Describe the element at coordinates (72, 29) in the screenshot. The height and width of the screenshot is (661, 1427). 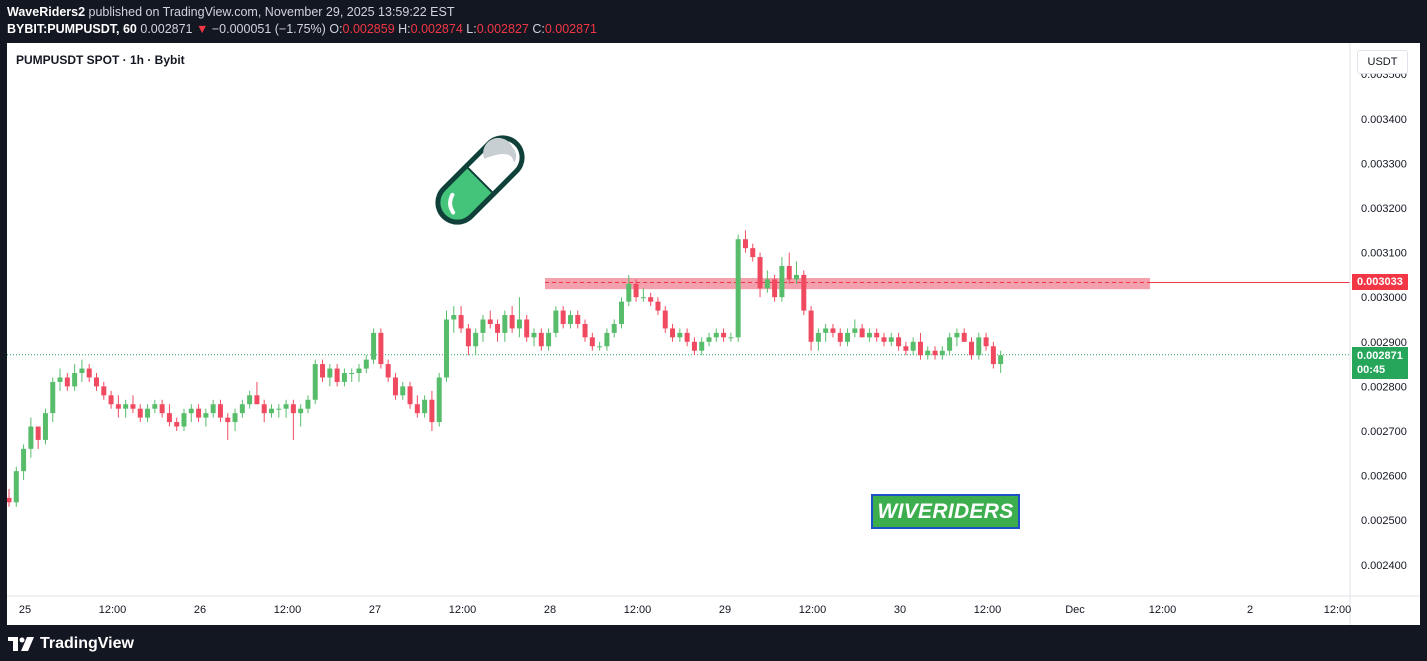
I see `symbol-name: BYBIT:PUMPUSDT, 60` at that location.